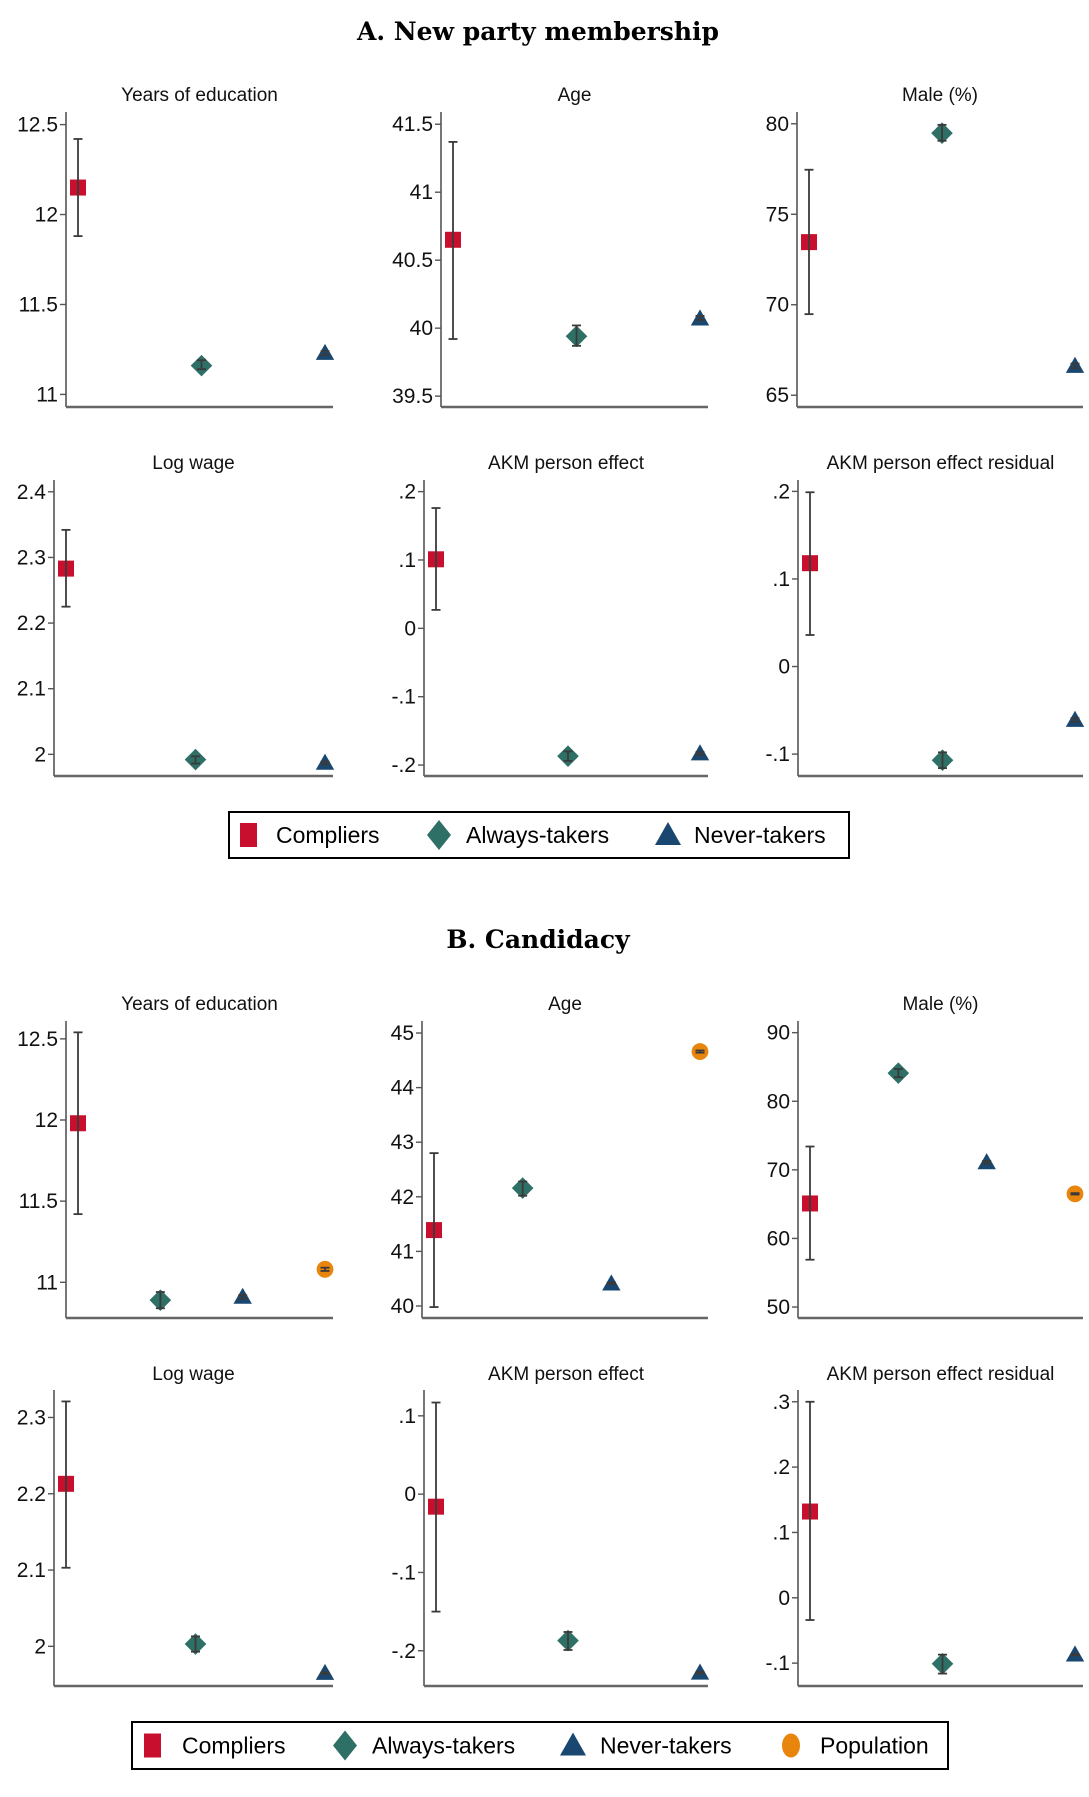 This screenshot has width=1089, height=1797. What do you see at coordinates (402, 1197) in the screenshot?
I see `y-tick-label: 42` at bounding box center [402, 1197].